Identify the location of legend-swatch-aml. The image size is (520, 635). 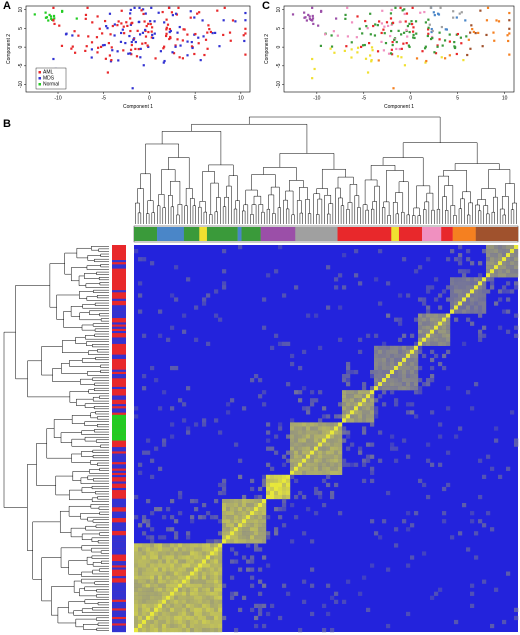
(39, 72).